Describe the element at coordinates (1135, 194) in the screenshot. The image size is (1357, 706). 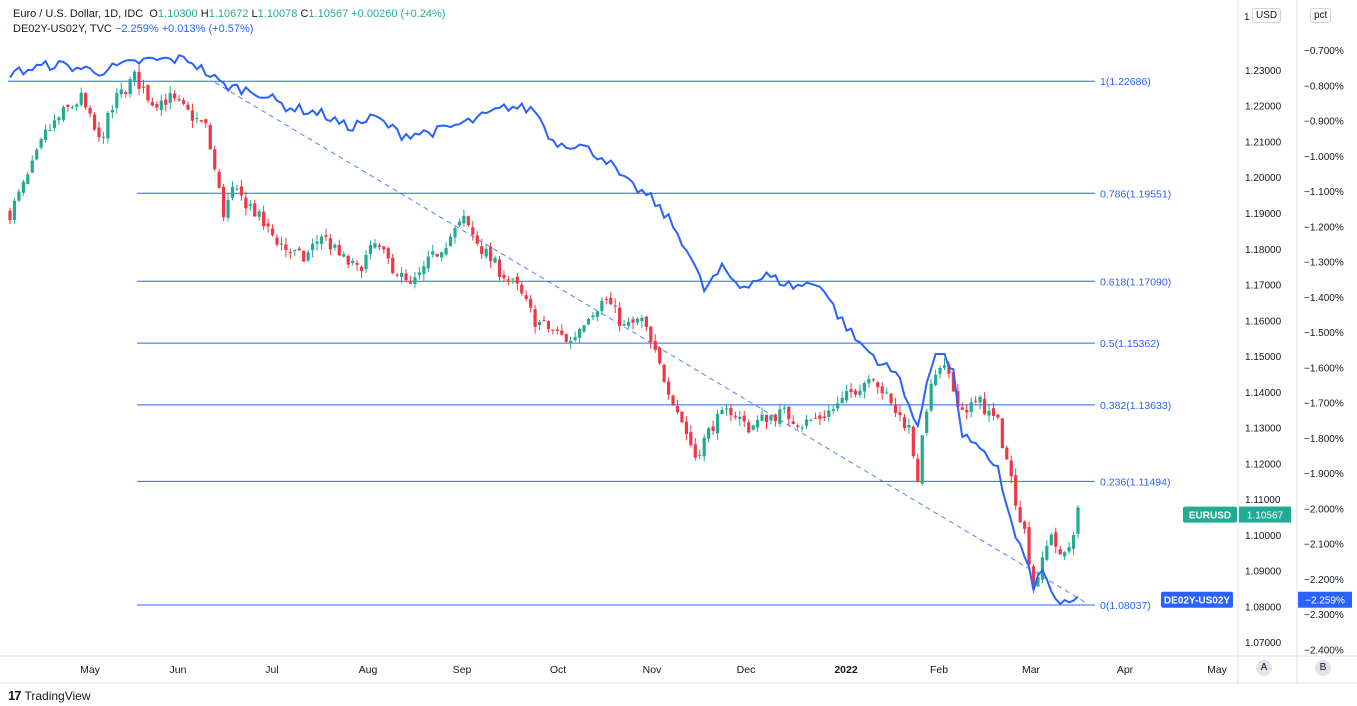
I see `fib-level-label-1: 0.786(1.19551)` at that location.